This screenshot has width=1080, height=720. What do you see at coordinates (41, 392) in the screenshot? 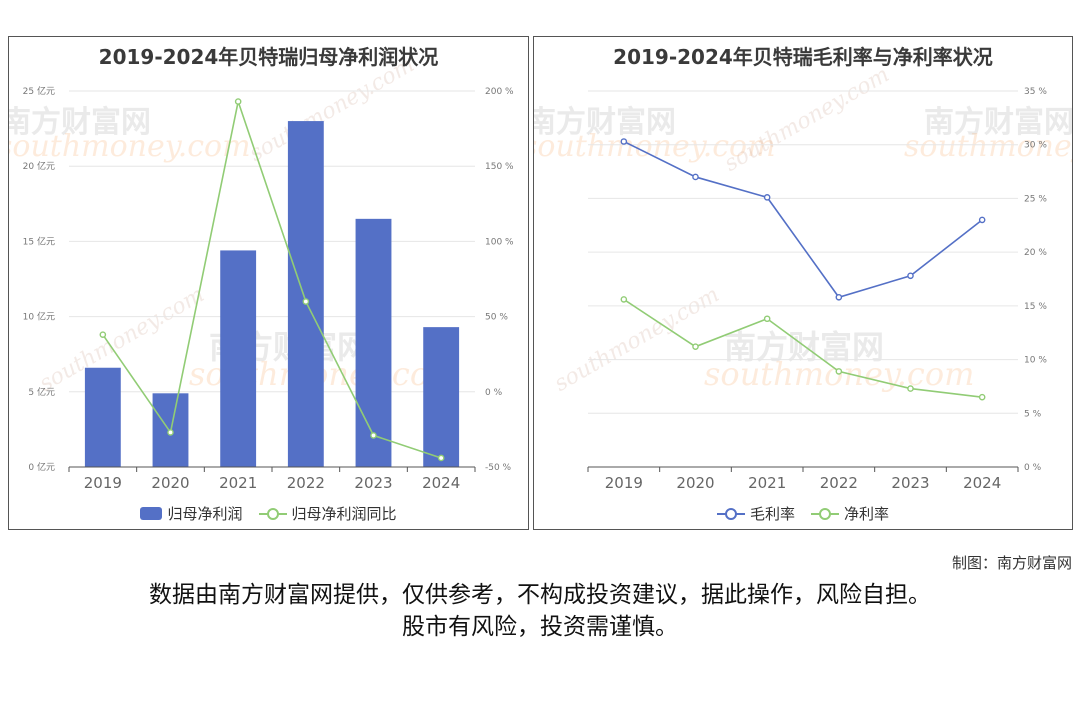
I see `y-tick-label-left: 5 亿元` at bounding box center [41, 392].